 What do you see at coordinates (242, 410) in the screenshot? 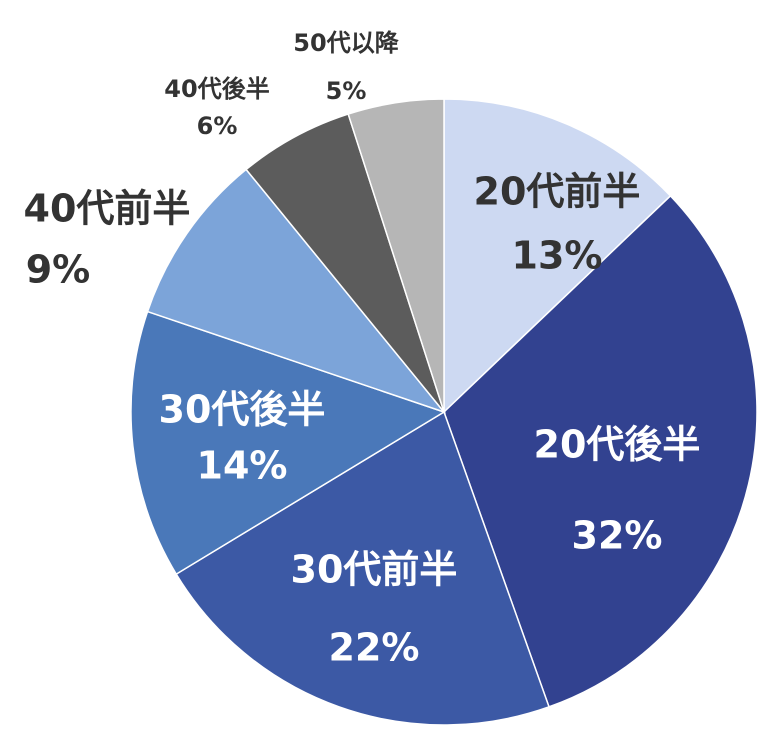
I see `slice-label: 30代後半` at bounding box center [242, 410].